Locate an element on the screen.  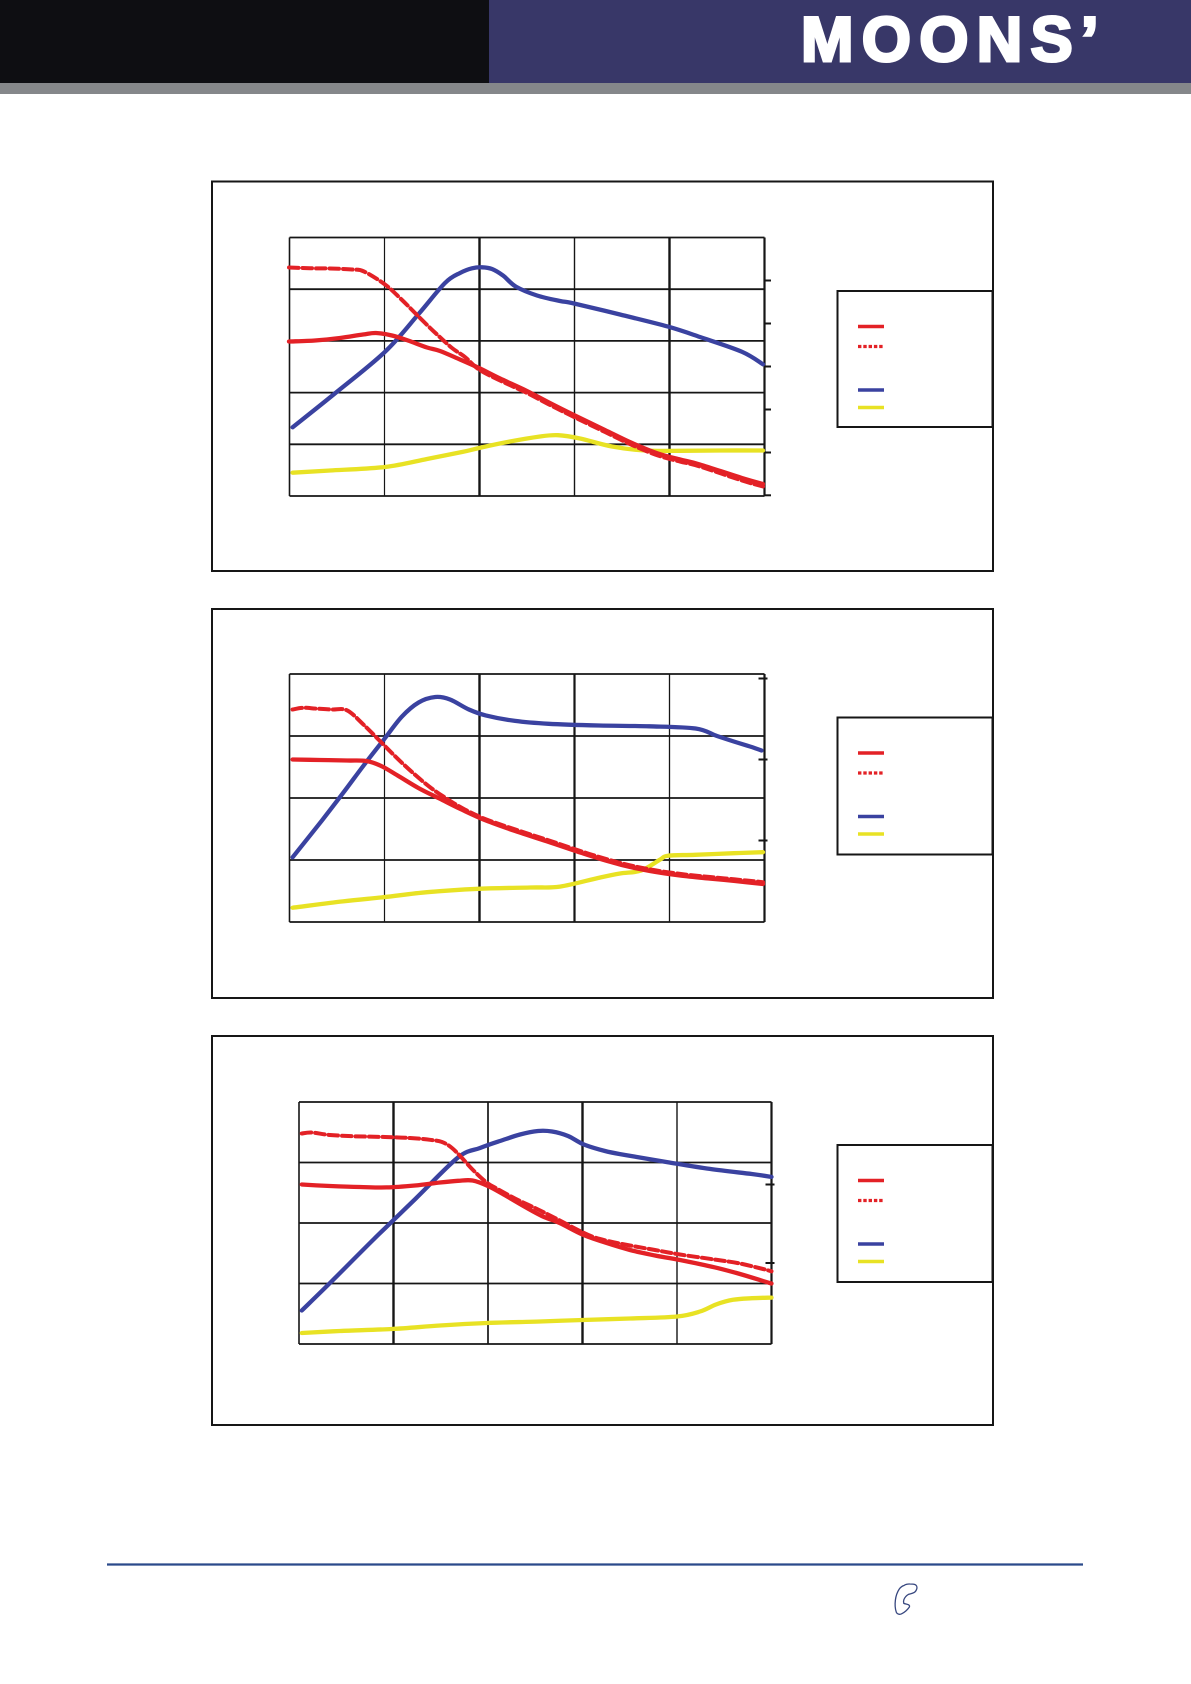
svg-text: MOONS’ is located at coordinates (954, 40).